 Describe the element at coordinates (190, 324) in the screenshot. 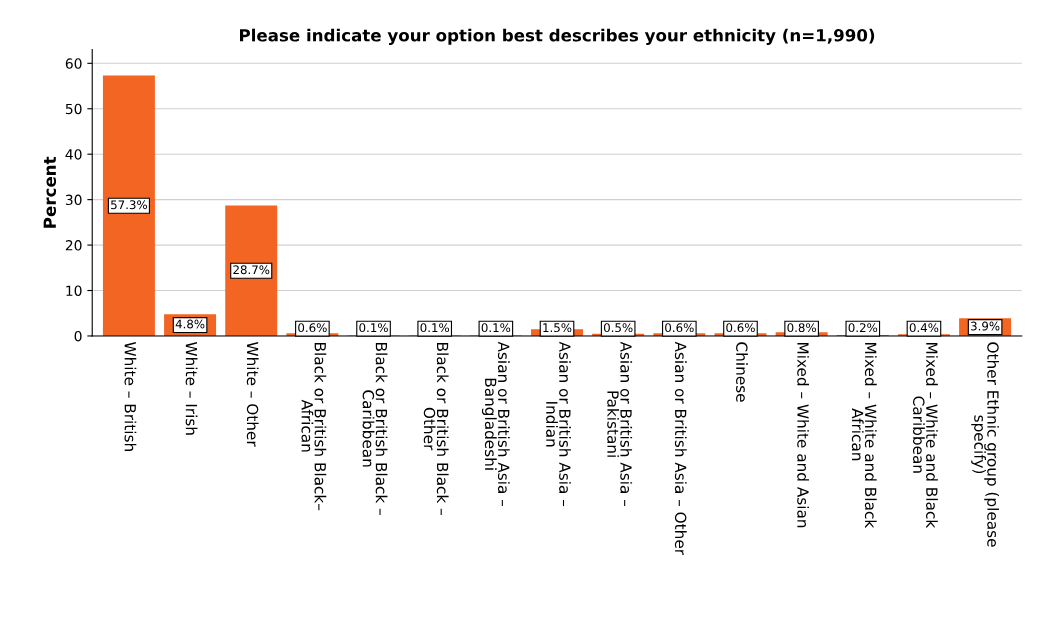

I see `data-label: 4.8%` at that location.